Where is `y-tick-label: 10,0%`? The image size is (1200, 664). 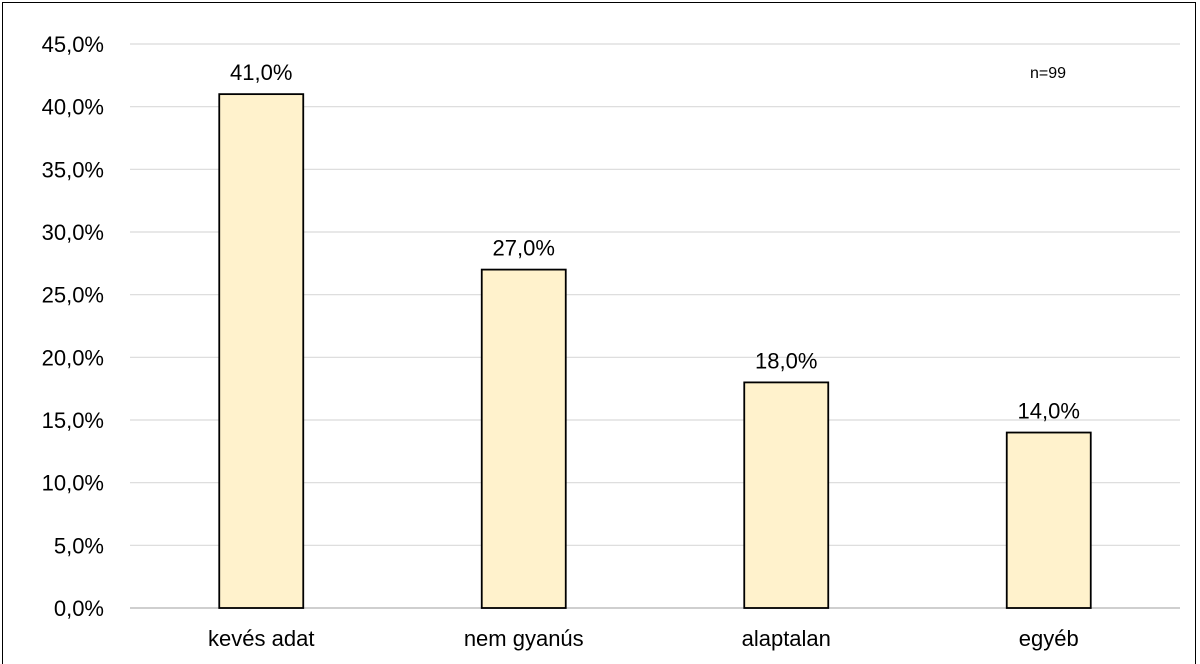 y-tick-label: 10,0% is located at coordinates (73, 483).